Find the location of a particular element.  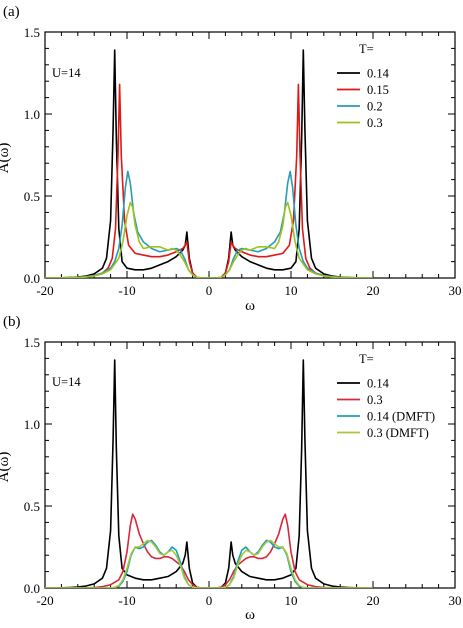

legend-entry: 0.15 is located at coordinates (378, 90).